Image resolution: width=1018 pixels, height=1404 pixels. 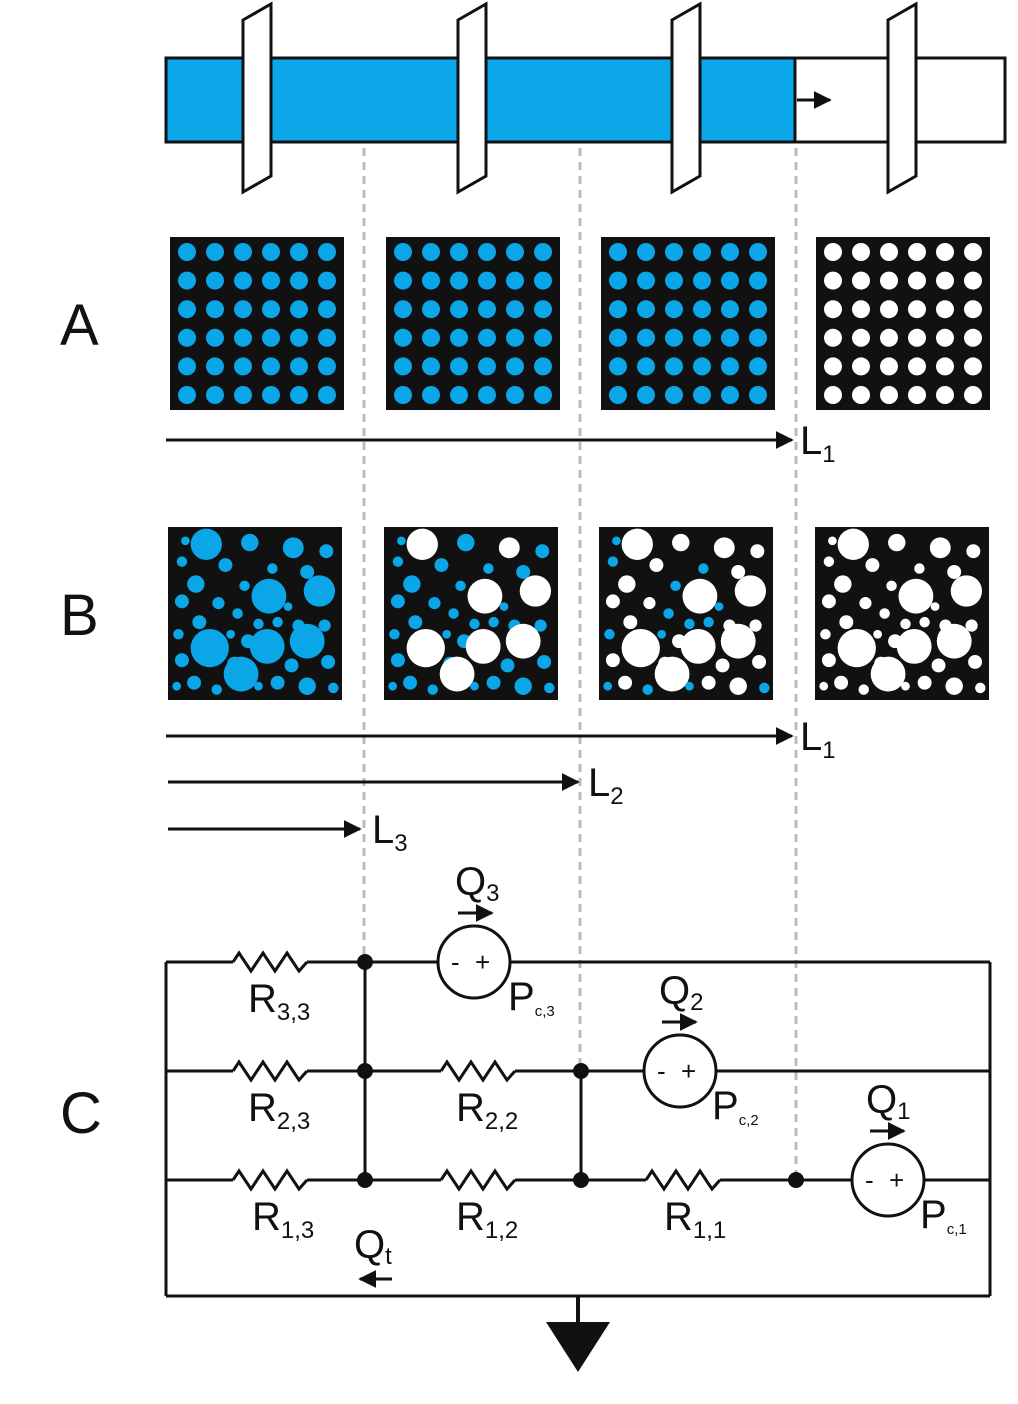 What do you see at coordinates (943, 1215) in the screenshot?
I see `pressure-label-pc1: Pc,1` at bounding box center [943, 1215].